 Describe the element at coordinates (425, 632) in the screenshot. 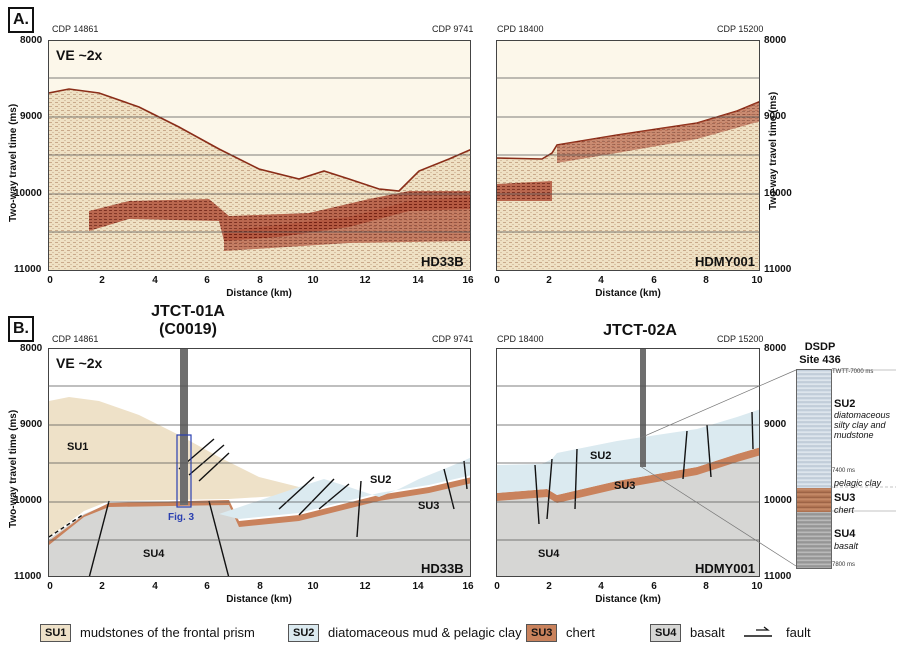

I see `legend-label-su2: diatomaceous mud & pelagic clay` at that location.